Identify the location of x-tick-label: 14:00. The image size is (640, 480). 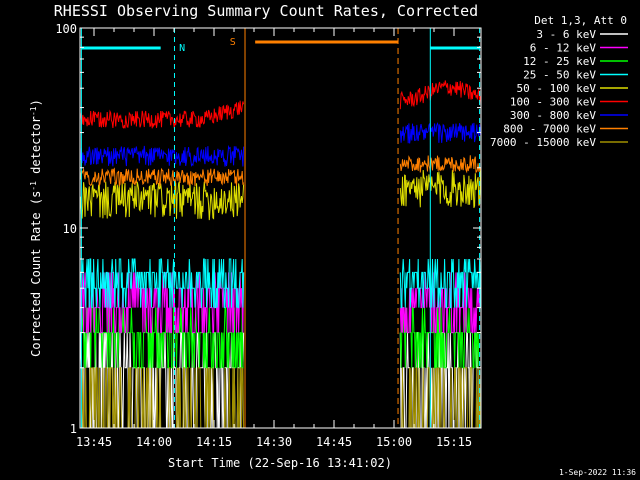
(154, 442).